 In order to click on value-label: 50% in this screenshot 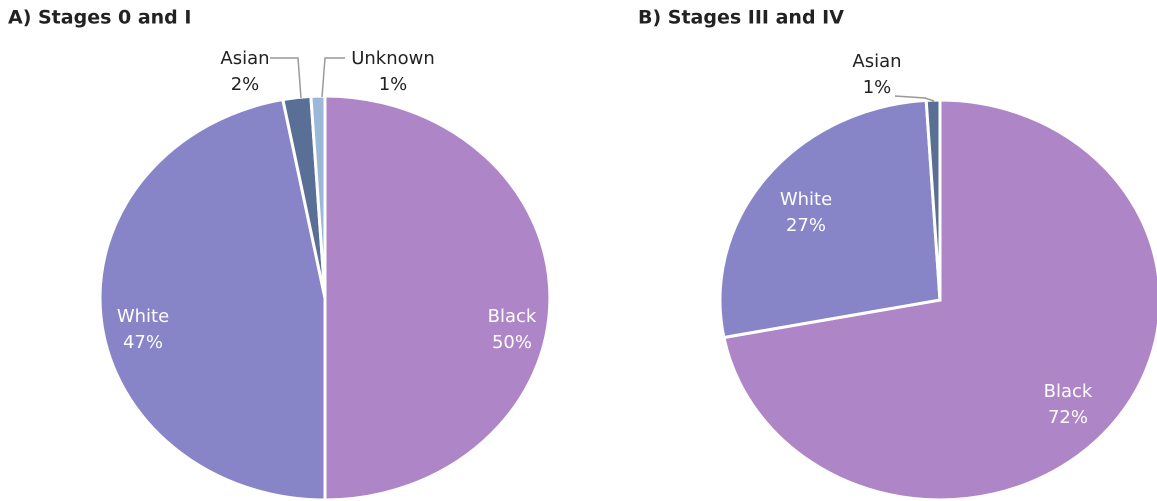, I will do `click(512, 342)`.